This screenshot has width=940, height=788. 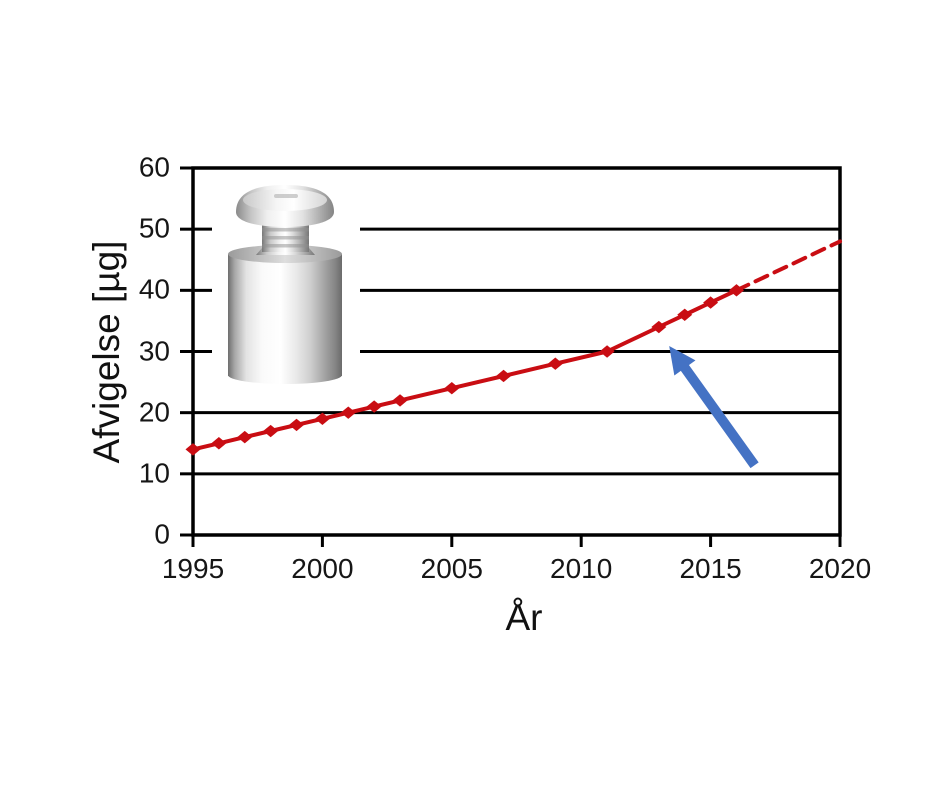 What do you see at coordinates (581, 568) in the screenshot?
I see `x-tick-label-2010: 2010` at bounding box center [581, 568].